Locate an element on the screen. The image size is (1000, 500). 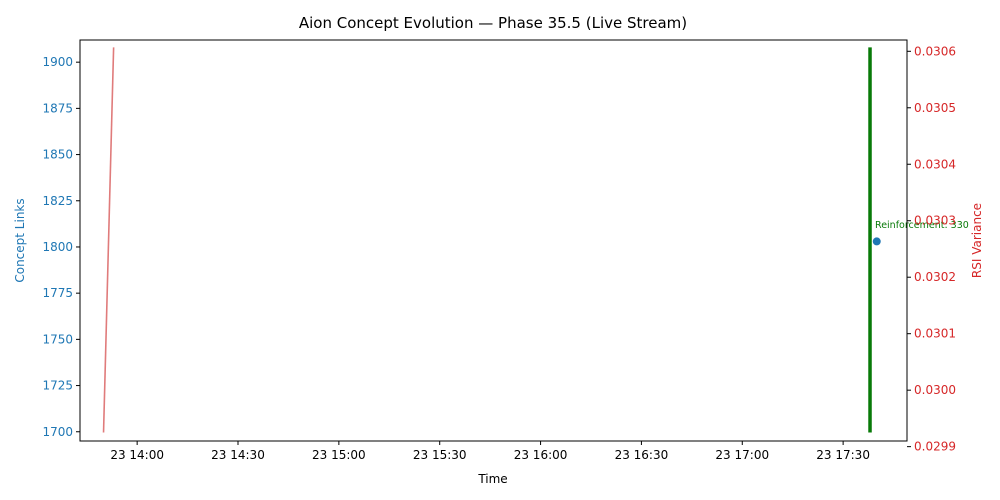
y-right-tick-label: 0.0306 is located at coordinates (935, 51).